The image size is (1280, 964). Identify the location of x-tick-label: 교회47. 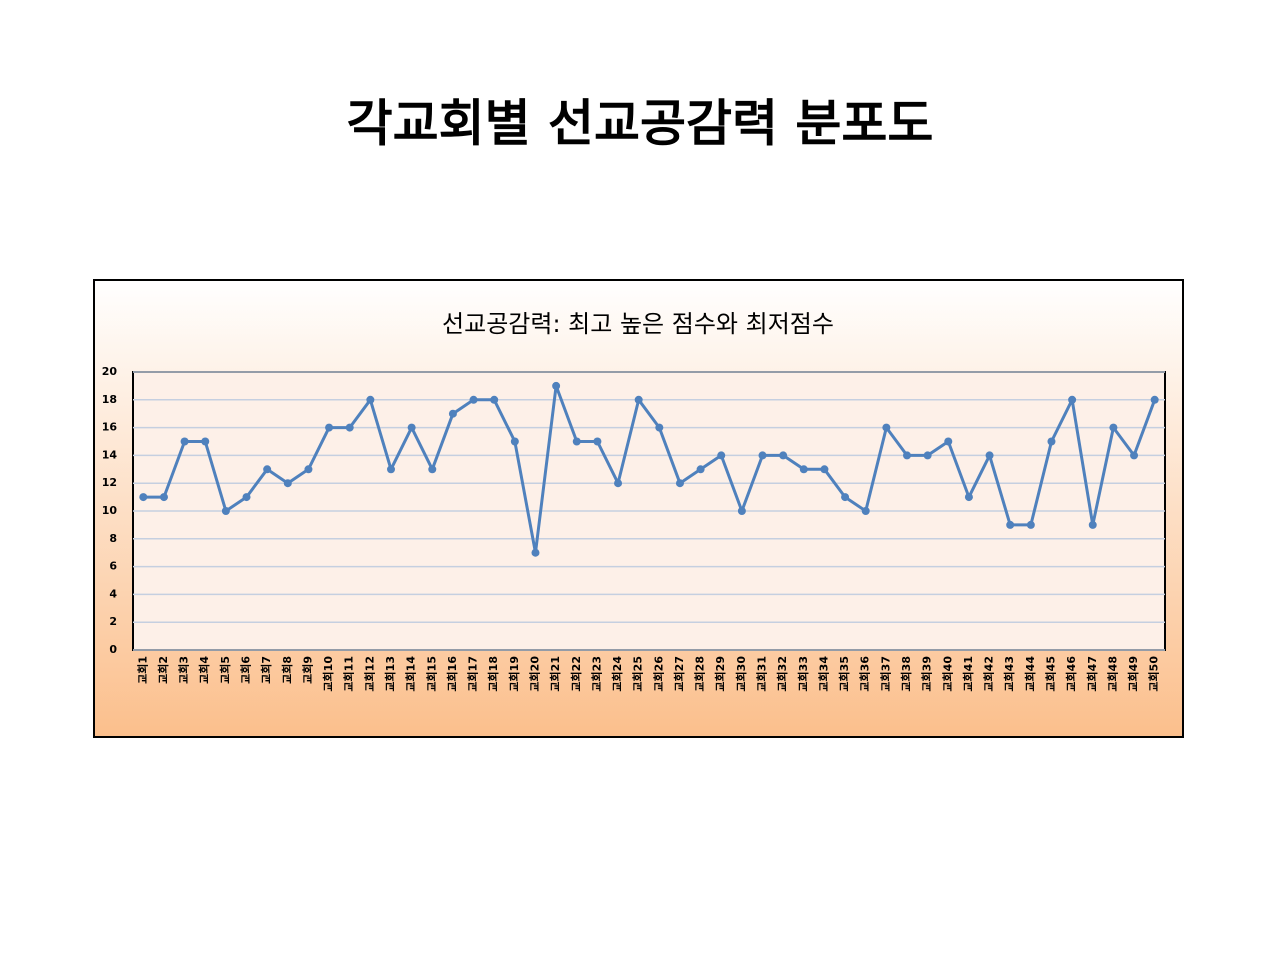
(1092, 674).